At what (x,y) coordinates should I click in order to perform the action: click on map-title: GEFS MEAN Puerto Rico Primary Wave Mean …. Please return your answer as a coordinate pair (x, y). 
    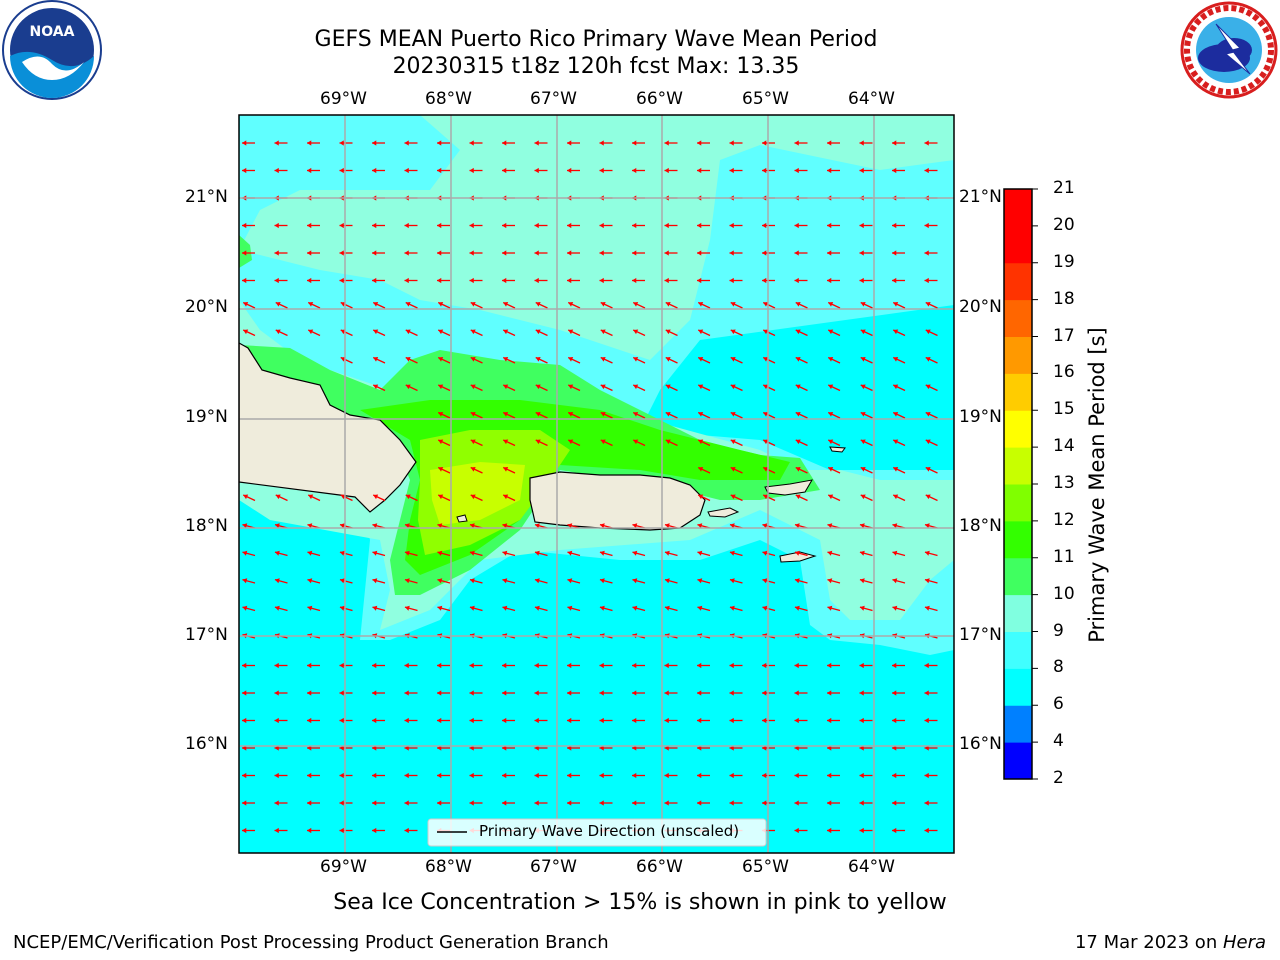
    Looking at the image, I should click on (596, 39).